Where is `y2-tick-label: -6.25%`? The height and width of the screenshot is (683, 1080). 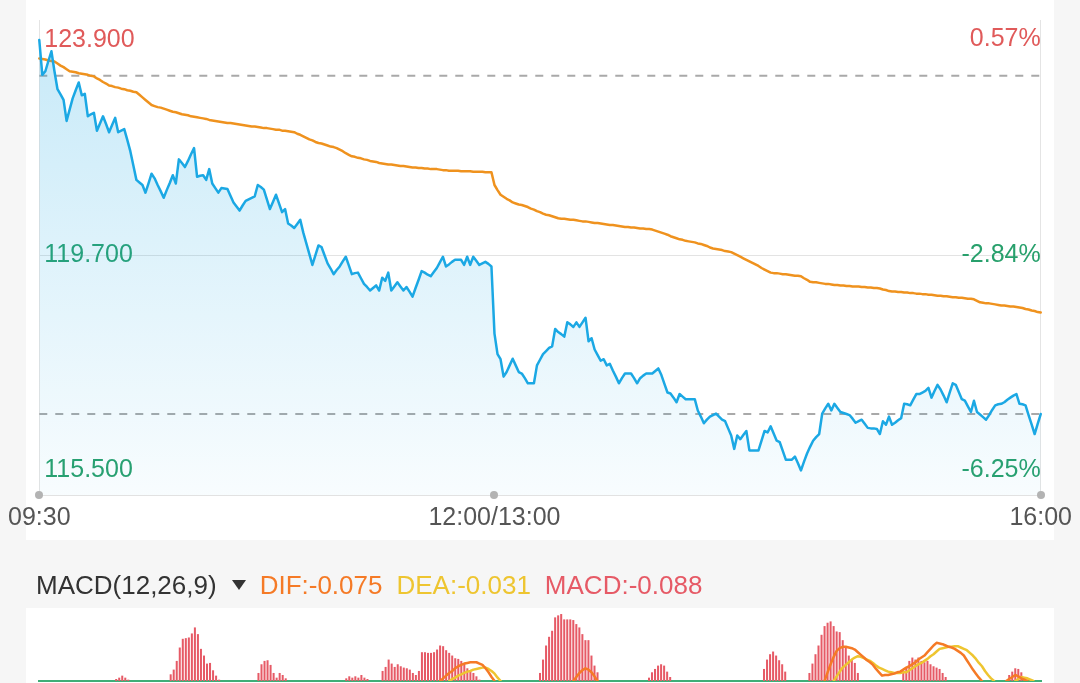
y2-tick-label: -6.25% is located at coordinates (1001, 468).